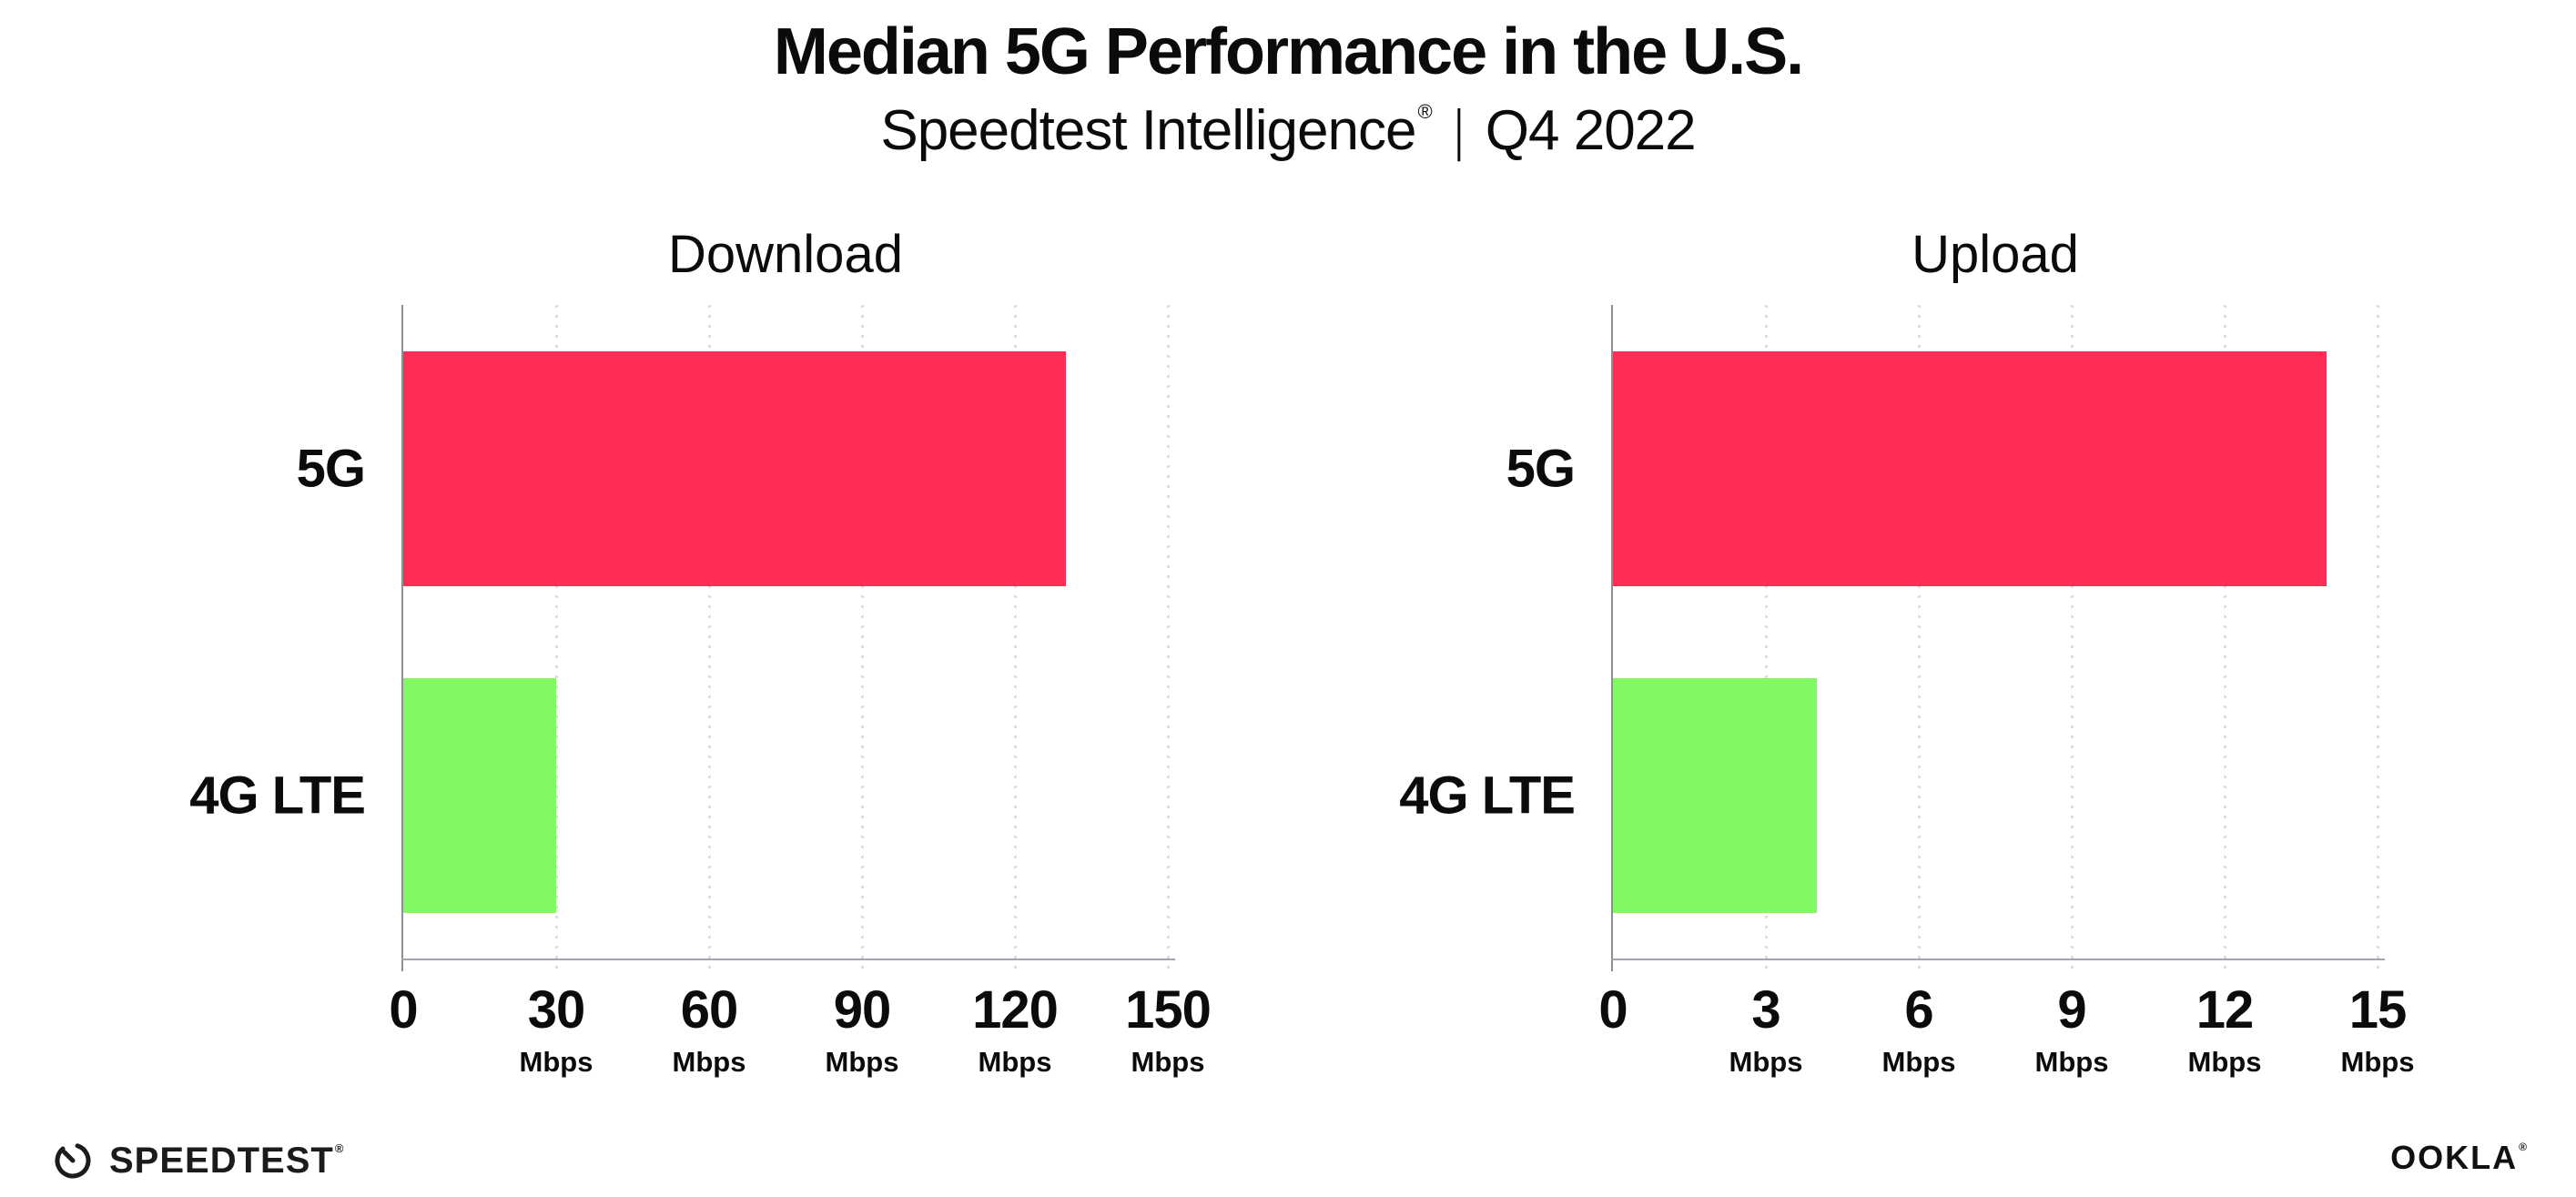  What do you see at coordinates (1424, 111) in the screenshot?
I see `registered-trademark-icon: ®` at bounding box center [1424, 111].